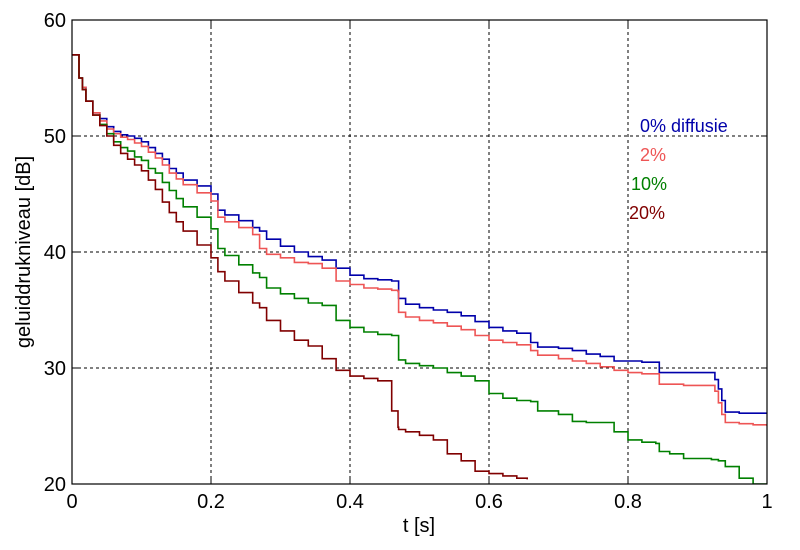  I want to click on y-tick-label: 30, so click(55, 369).